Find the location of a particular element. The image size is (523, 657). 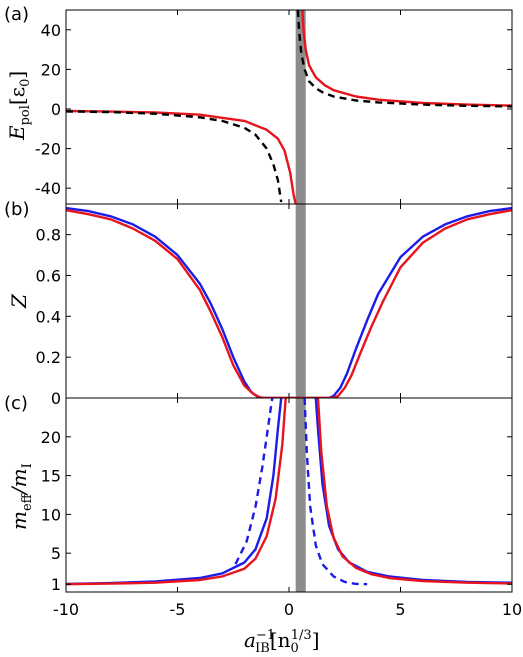

panel-b-shaded-band is located at coordinates (300, 301).